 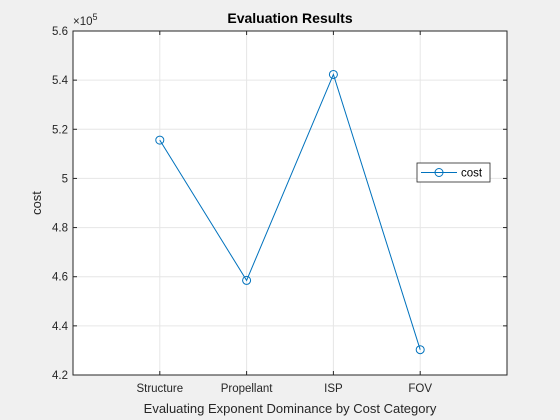 What do you see at coordinates (420, 350) in the screenshot?
I see `data-point-fov` at bounding box center [420, 350].